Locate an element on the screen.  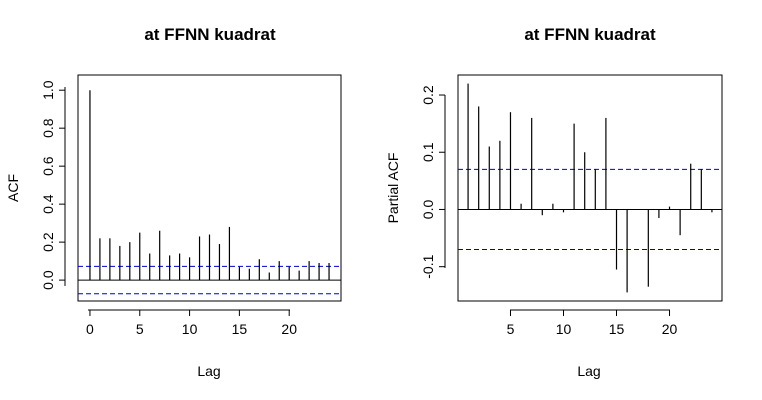
acf-x-tick-label: 20 is located at coordinates (289, 329).